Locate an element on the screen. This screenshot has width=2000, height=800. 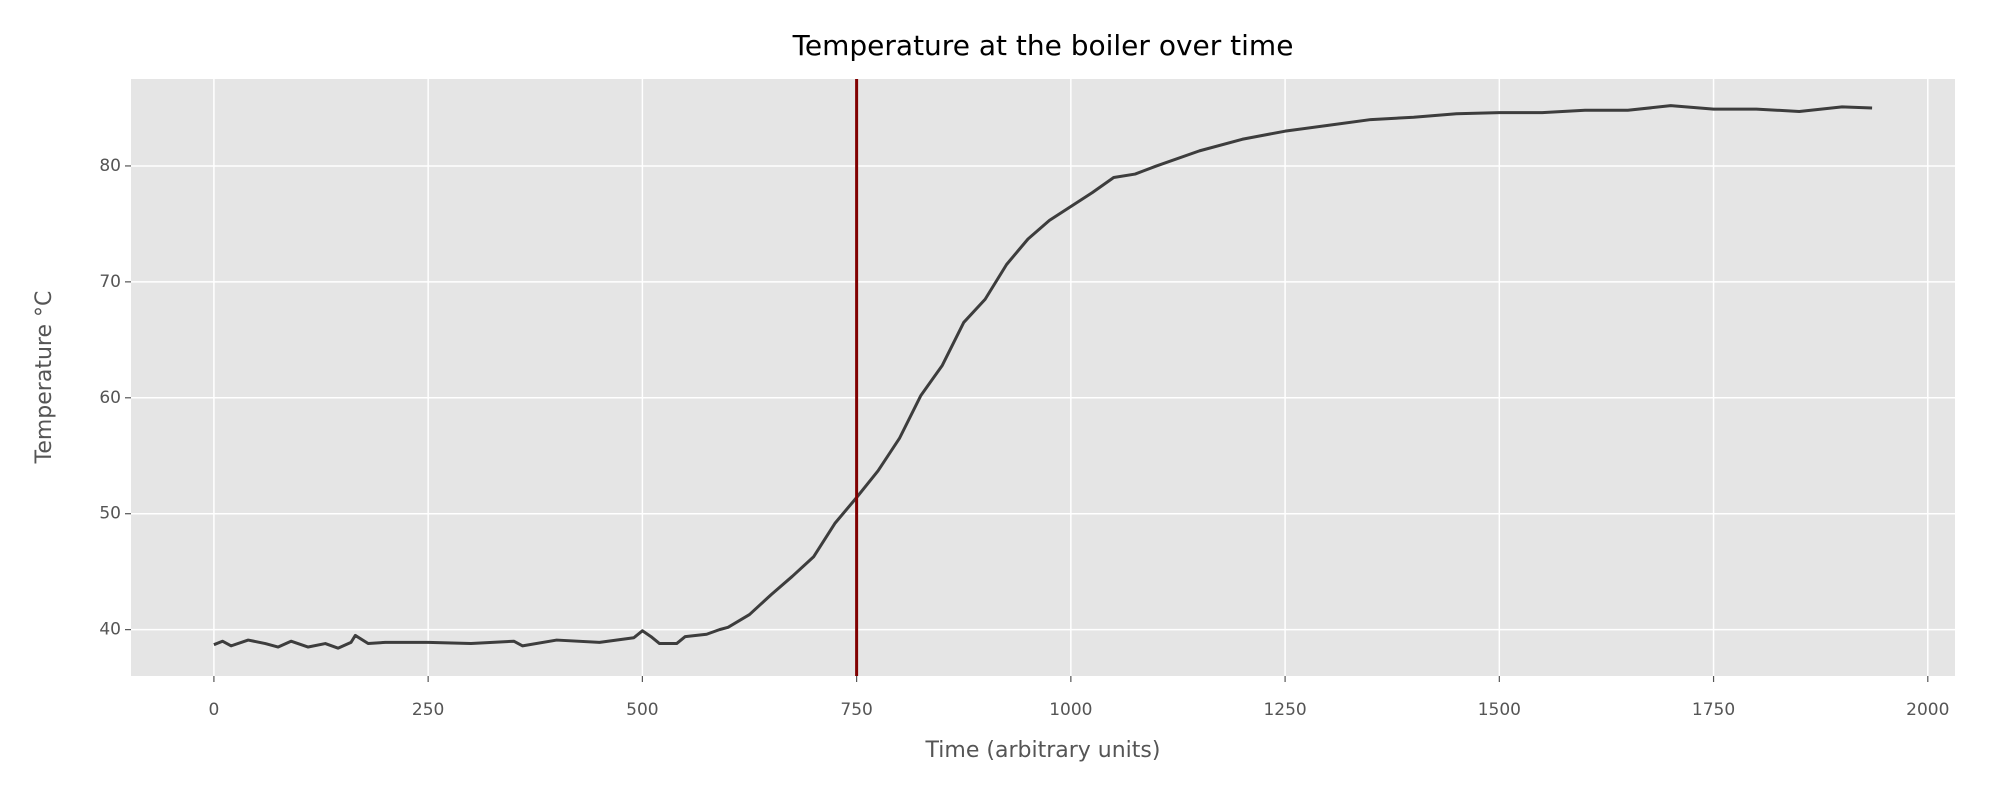
y-tick-label: 60 is located at coordinates (110, 398).